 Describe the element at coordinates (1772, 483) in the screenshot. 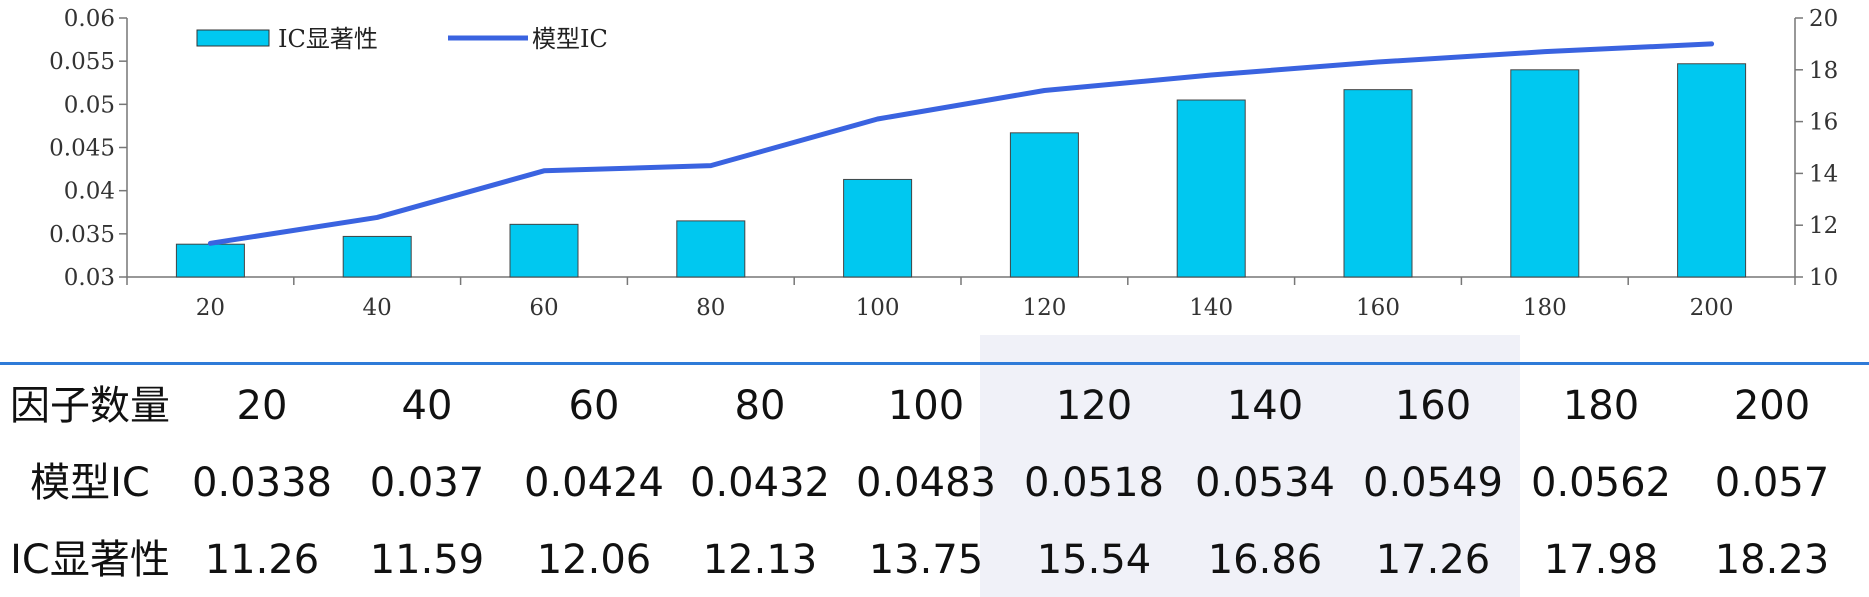

I see `table-cell: 0.057` at that location.